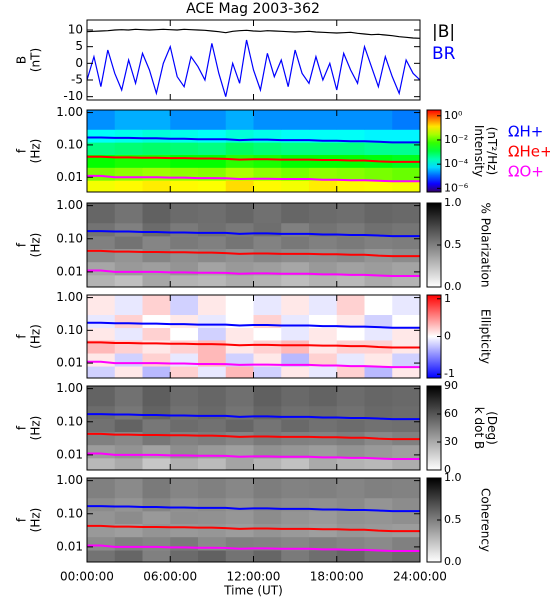  I want to click on y-tick-label: 0, so click(79, 63).